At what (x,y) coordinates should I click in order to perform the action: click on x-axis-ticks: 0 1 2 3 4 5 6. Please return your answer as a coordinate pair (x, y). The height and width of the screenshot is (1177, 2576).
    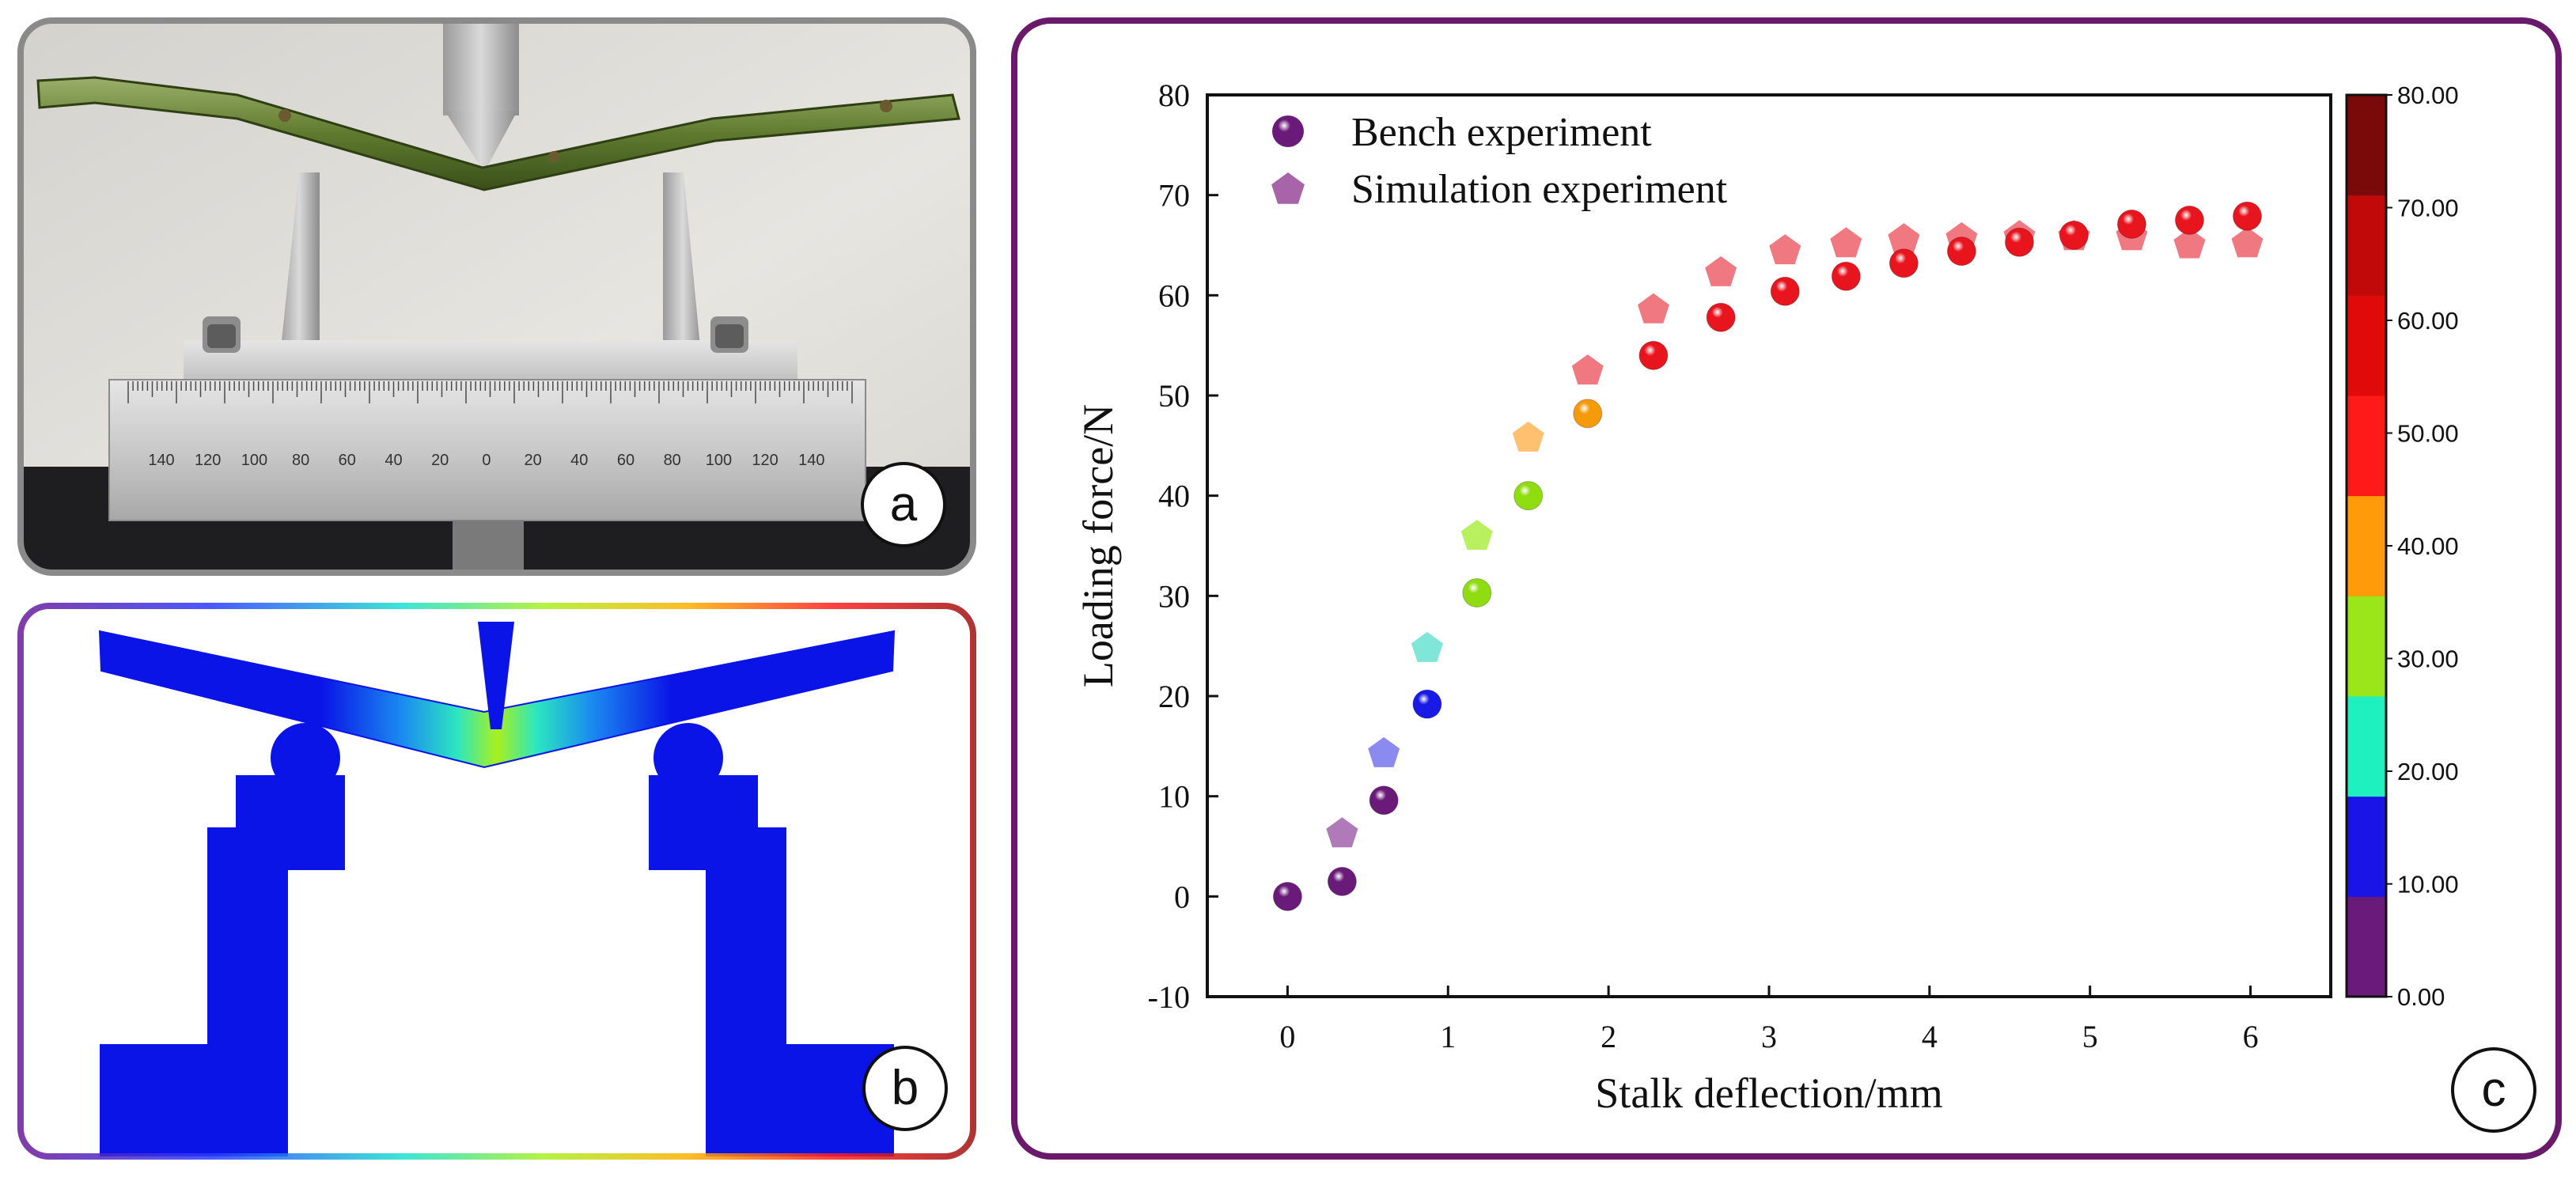
    Looking at the image, I should click on (1769, 1020).